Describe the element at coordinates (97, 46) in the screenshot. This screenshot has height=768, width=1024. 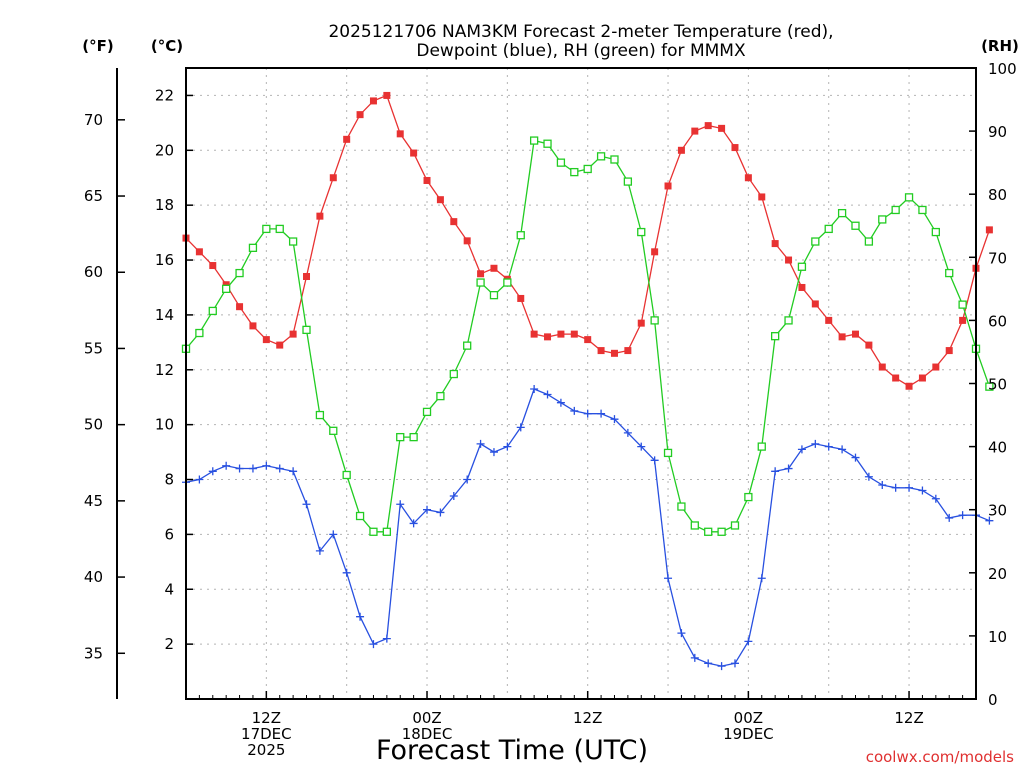
I see `fahrenheit-unit-label: (°F)` at that location.